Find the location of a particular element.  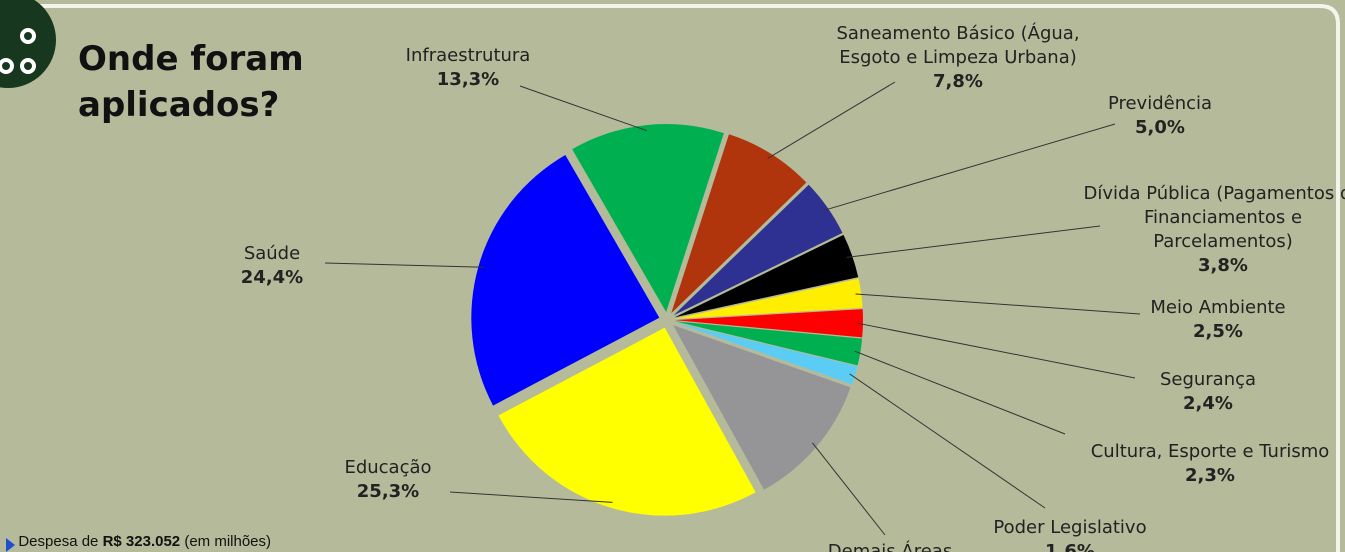

value-label: 13,3% is located at coordinates (468, 79).